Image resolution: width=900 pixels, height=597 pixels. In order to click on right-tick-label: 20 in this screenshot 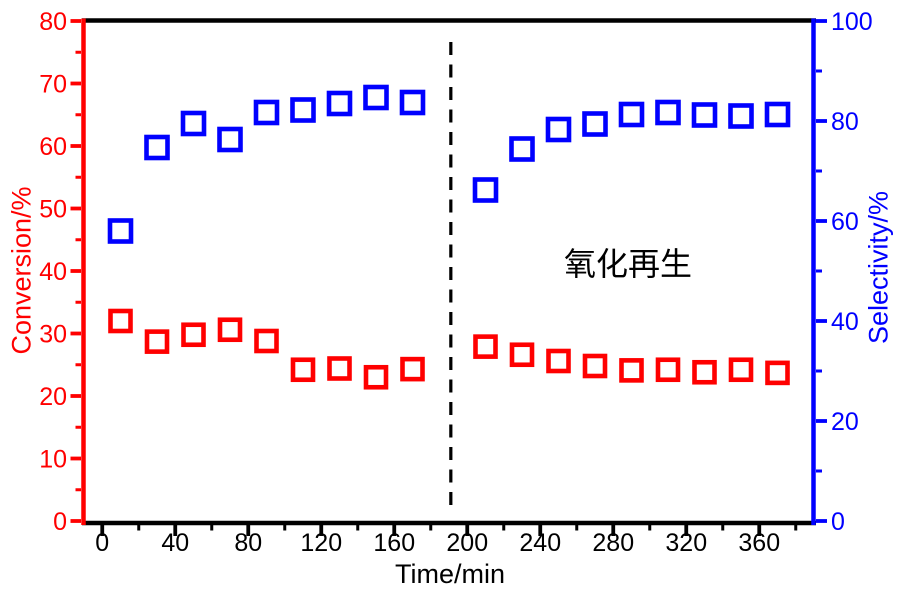, I will do `click(845, 422)`.